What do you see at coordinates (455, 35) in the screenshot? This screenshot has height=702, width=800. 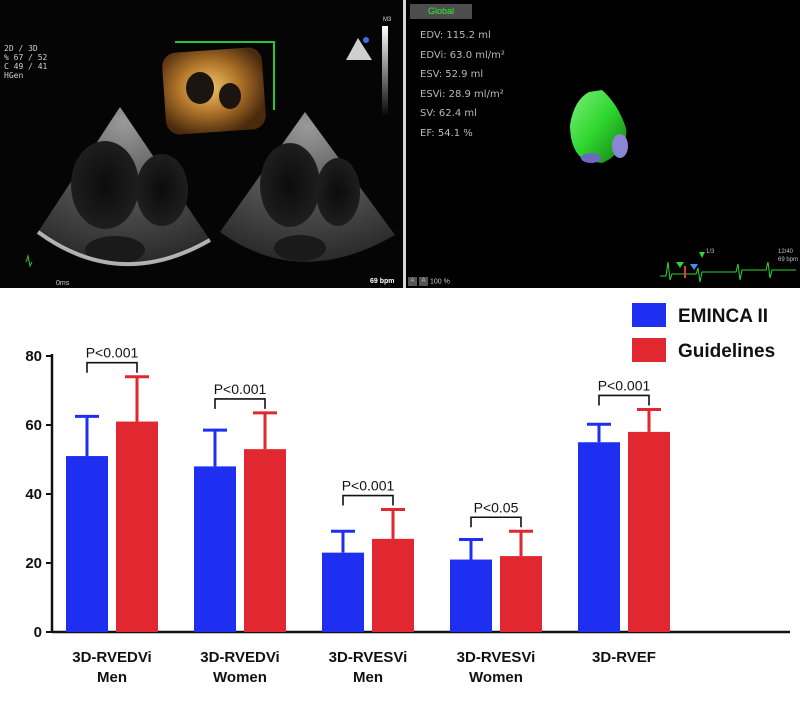 I see `metric-edv: EDV: 115.2 ml` at bounding box center [455, 35].